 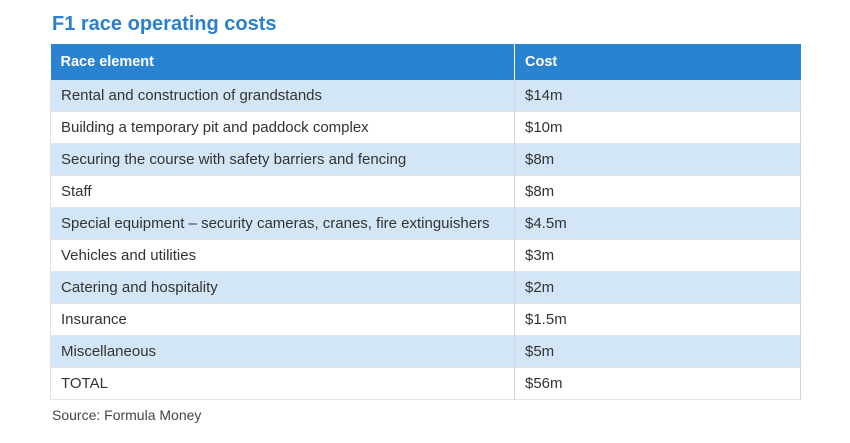 What do you see at coordinates (657, 287) in the screenshot?
I see `cell-cost: $2m` at bounding box center [657, 287].